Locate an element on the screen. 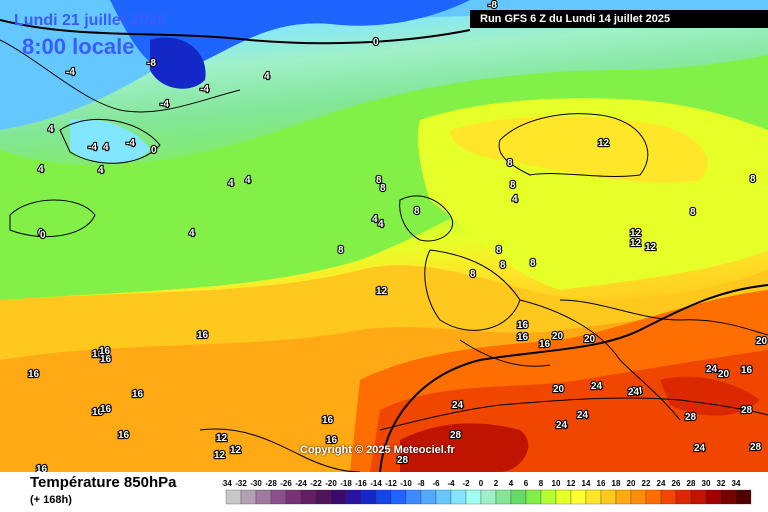 The height and width of the screenshot is (512, 768). legend-tick-label: -20 is located at coordinates (331, 483).